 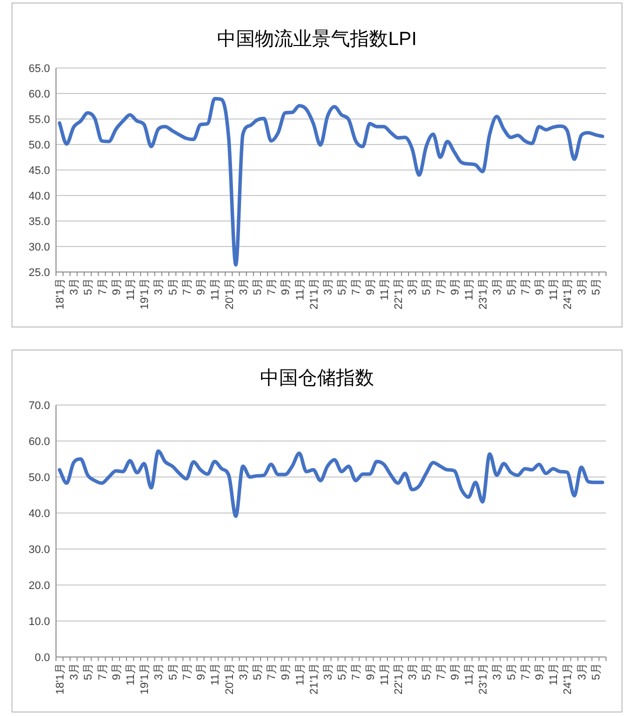 What do you see at coordinates (39, 171) in the screenshot?
I see `y-tick-label: 45.0` at bounding box center [39, 171].